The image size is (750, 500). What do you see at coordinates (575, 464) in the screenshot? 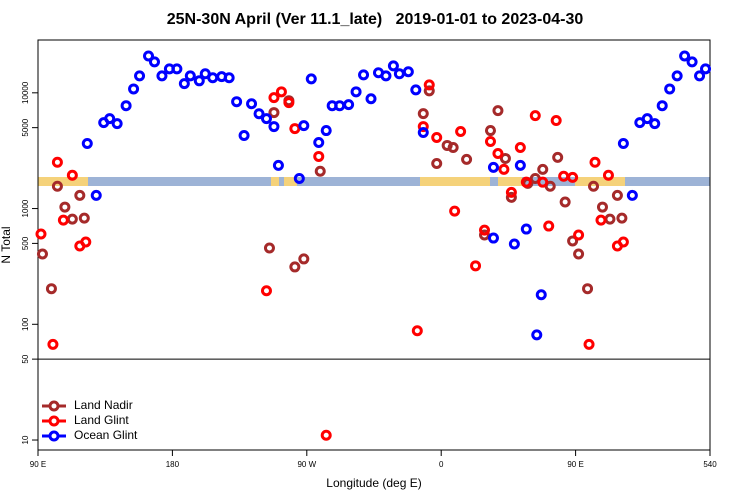
I see `x-tick-label: 90 E` at bounding box center [575, 464].